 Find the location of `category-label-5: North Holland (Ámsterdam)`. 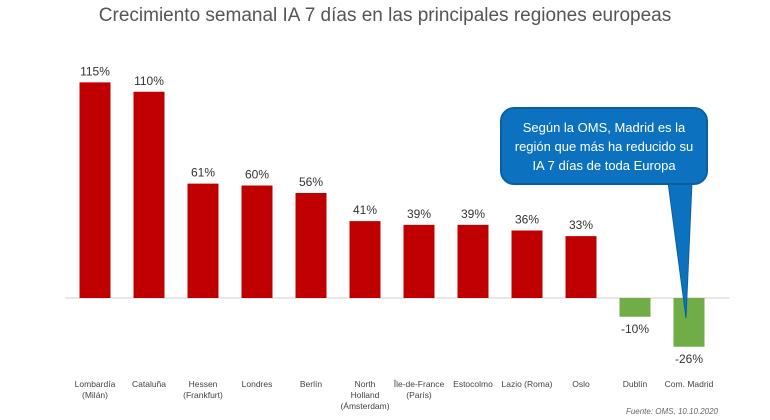

category-label-5: North Holland (Ámsterdam) is located at coordinates (364, 395).